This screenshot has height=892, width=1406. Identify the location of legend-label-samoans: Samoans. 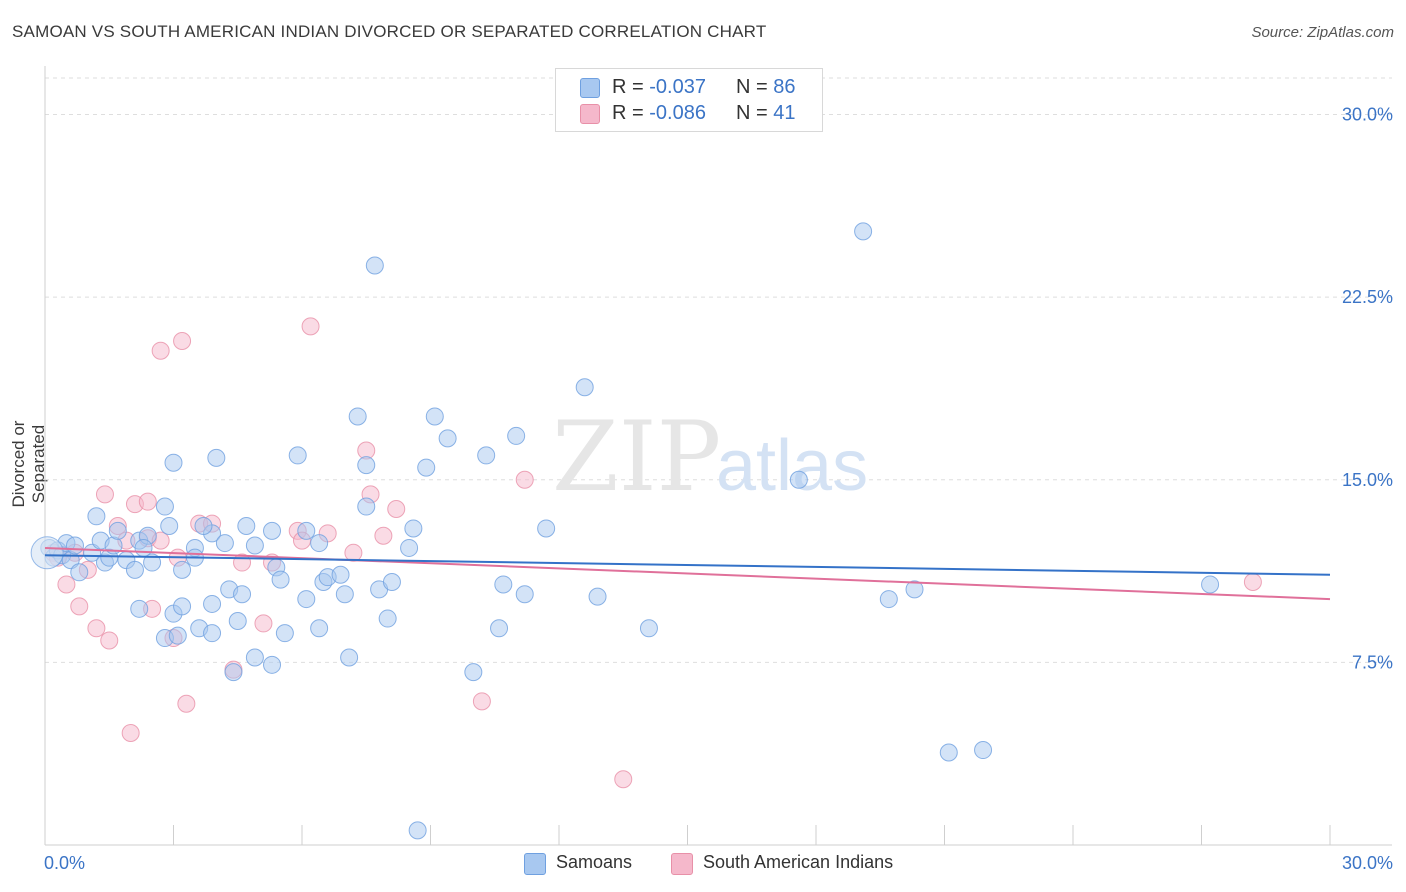
(594, 862).